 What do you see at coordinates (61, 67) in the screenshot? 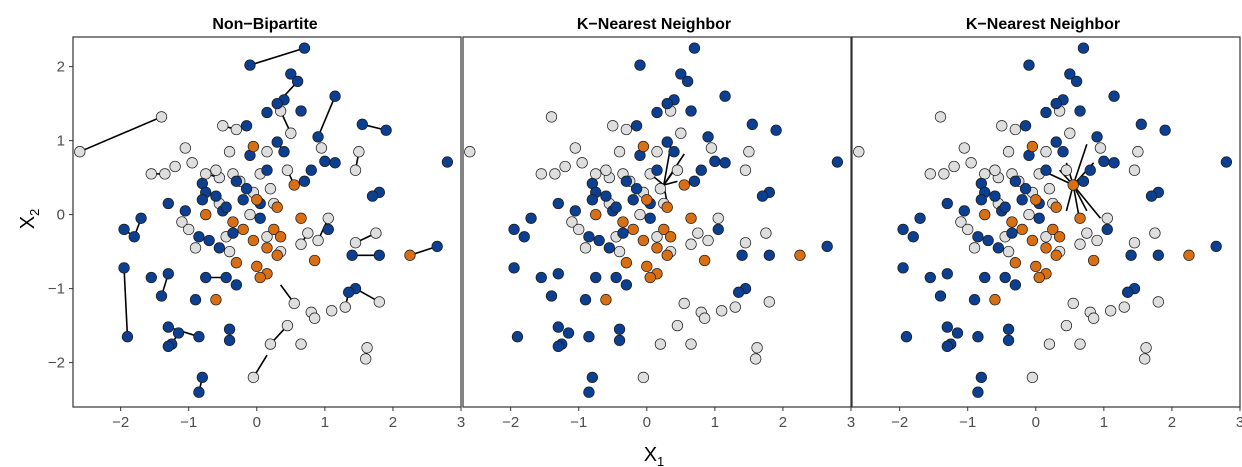
I see `y-tick-label: 2` at bounding box center [61, 67].